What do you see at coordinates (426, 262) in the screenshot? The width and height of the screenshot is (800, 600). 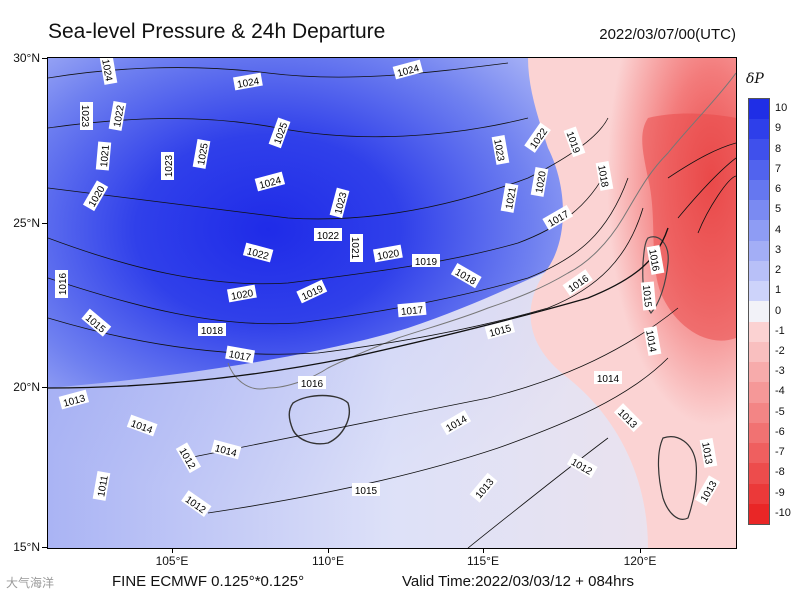 I see `isobar-label: 1019` at bounding box center [426, 262].